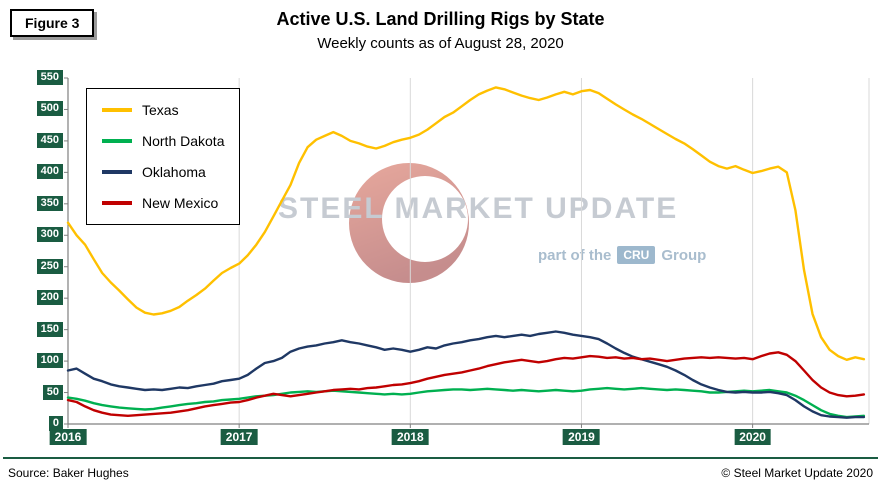 Image resolution: width=881 pixels, height=487 pixels. I want to click on watermark-tagline: part of the CRU Group, so click(622, 255).